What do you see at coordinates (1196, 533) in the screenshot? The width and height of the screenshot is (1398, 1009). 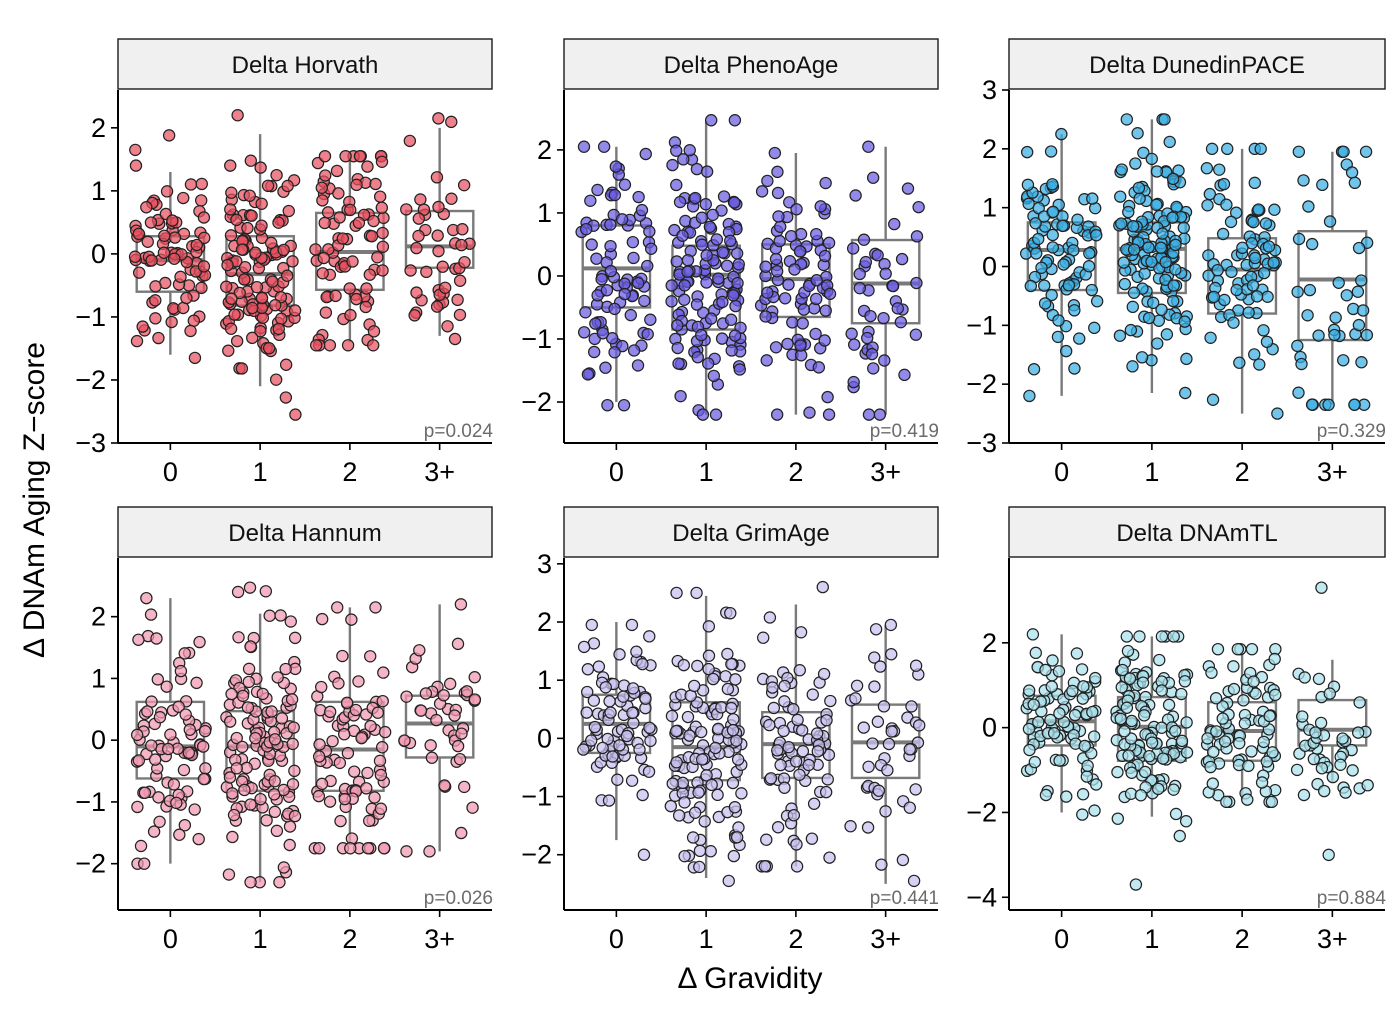 I see `facet-title: Delta DNAmTL` at bounding box center [1196, 533].